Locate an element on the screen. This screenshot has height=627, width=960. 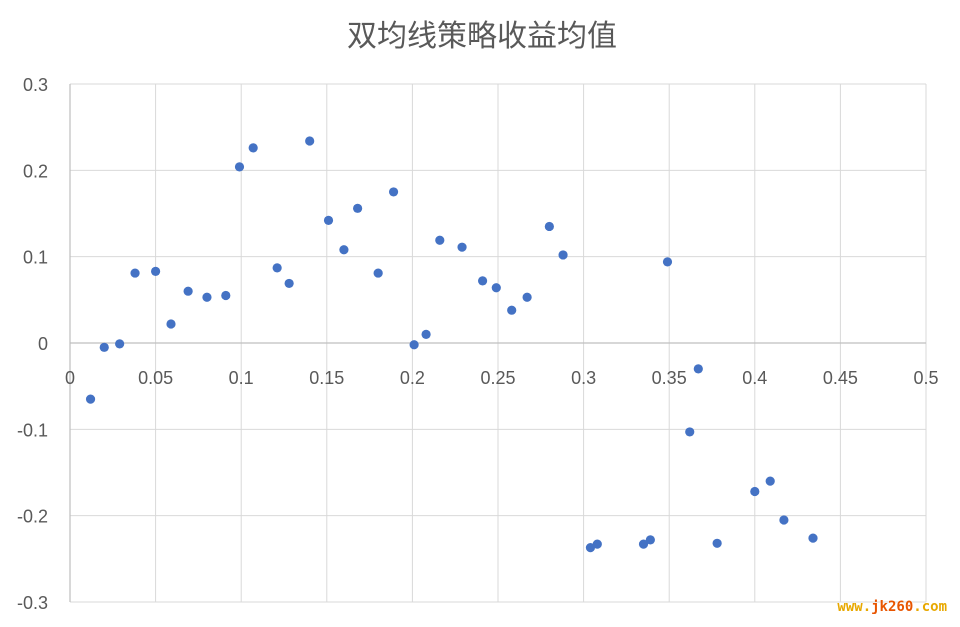
y-tick-label: -0.2 is located at coordinates (32, 517).